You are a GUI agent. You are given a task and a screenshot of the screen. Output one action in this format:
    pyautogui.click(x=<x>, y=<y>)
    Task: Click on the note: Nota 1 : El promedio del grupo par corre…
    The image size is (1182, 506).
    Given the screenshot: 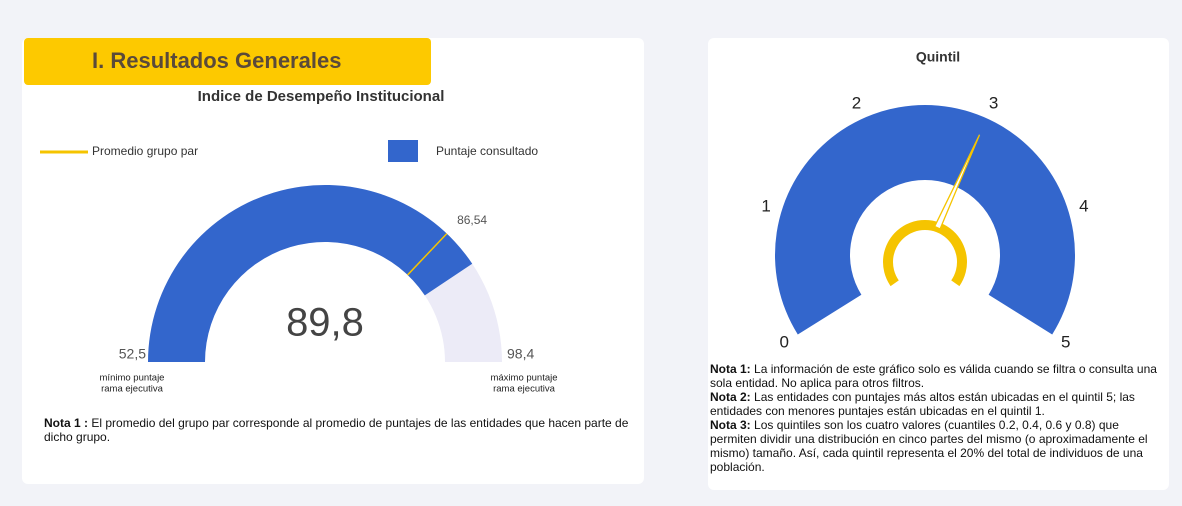 What is the action you would take?
    pyautogui.click(x=339, y=430)
    